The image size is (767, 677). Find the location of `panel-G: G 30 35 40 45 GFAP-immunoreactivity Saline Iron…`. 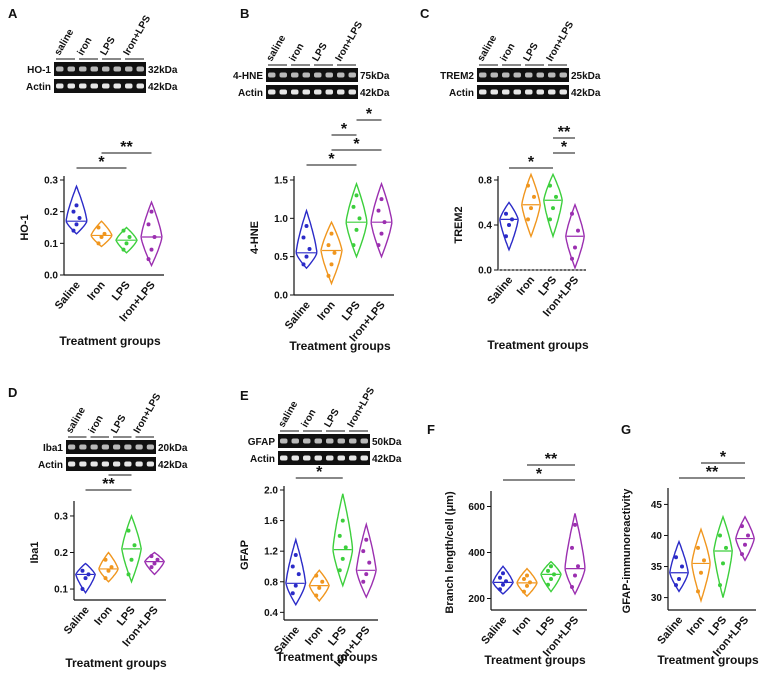

panel-G: G 30 35 40 45 GFAP-immunoreactivity Saline Iron… is located at coordinates (690, 544).